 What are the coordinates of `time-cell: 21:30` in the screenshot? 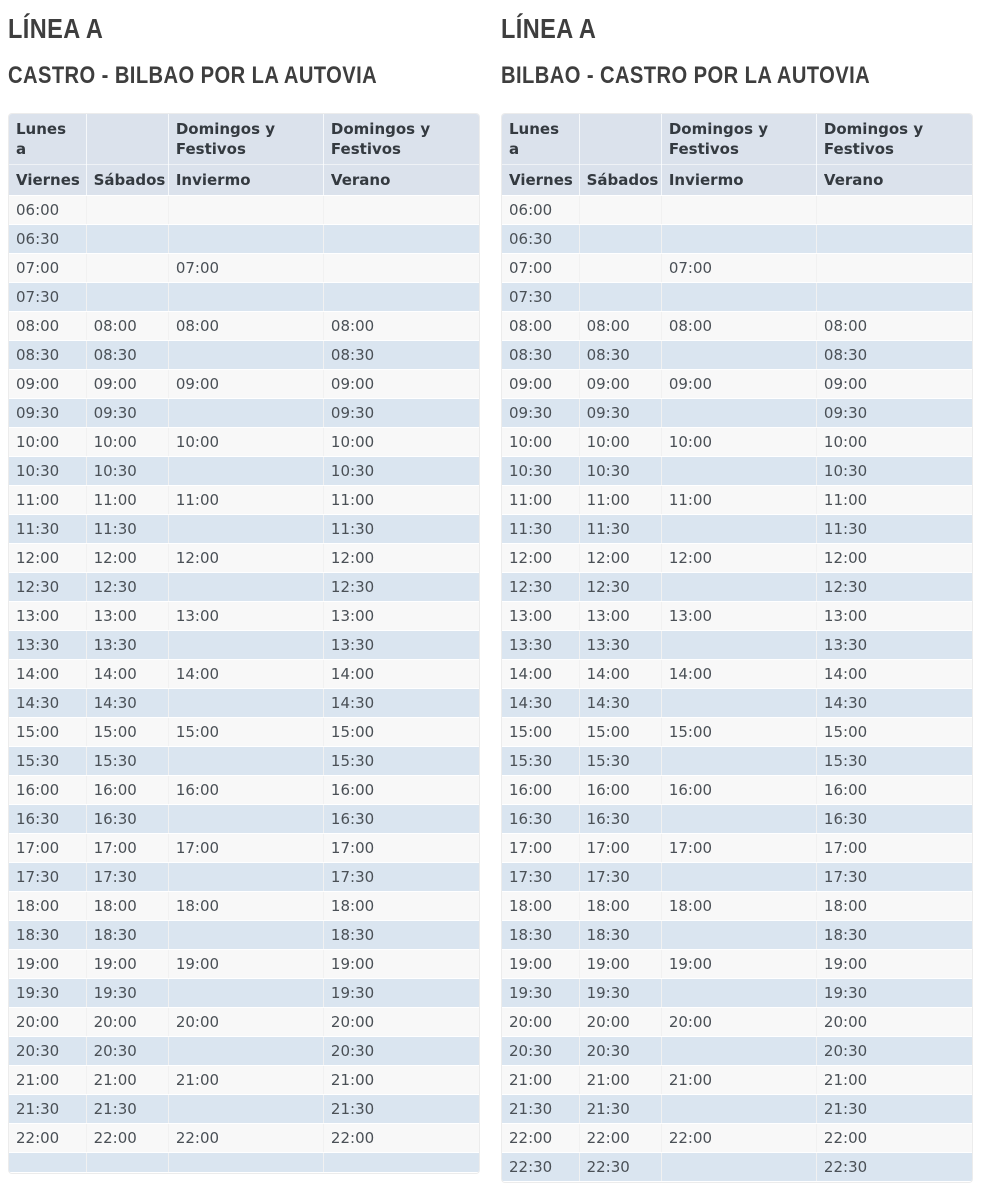 It's located at (401, 1109).